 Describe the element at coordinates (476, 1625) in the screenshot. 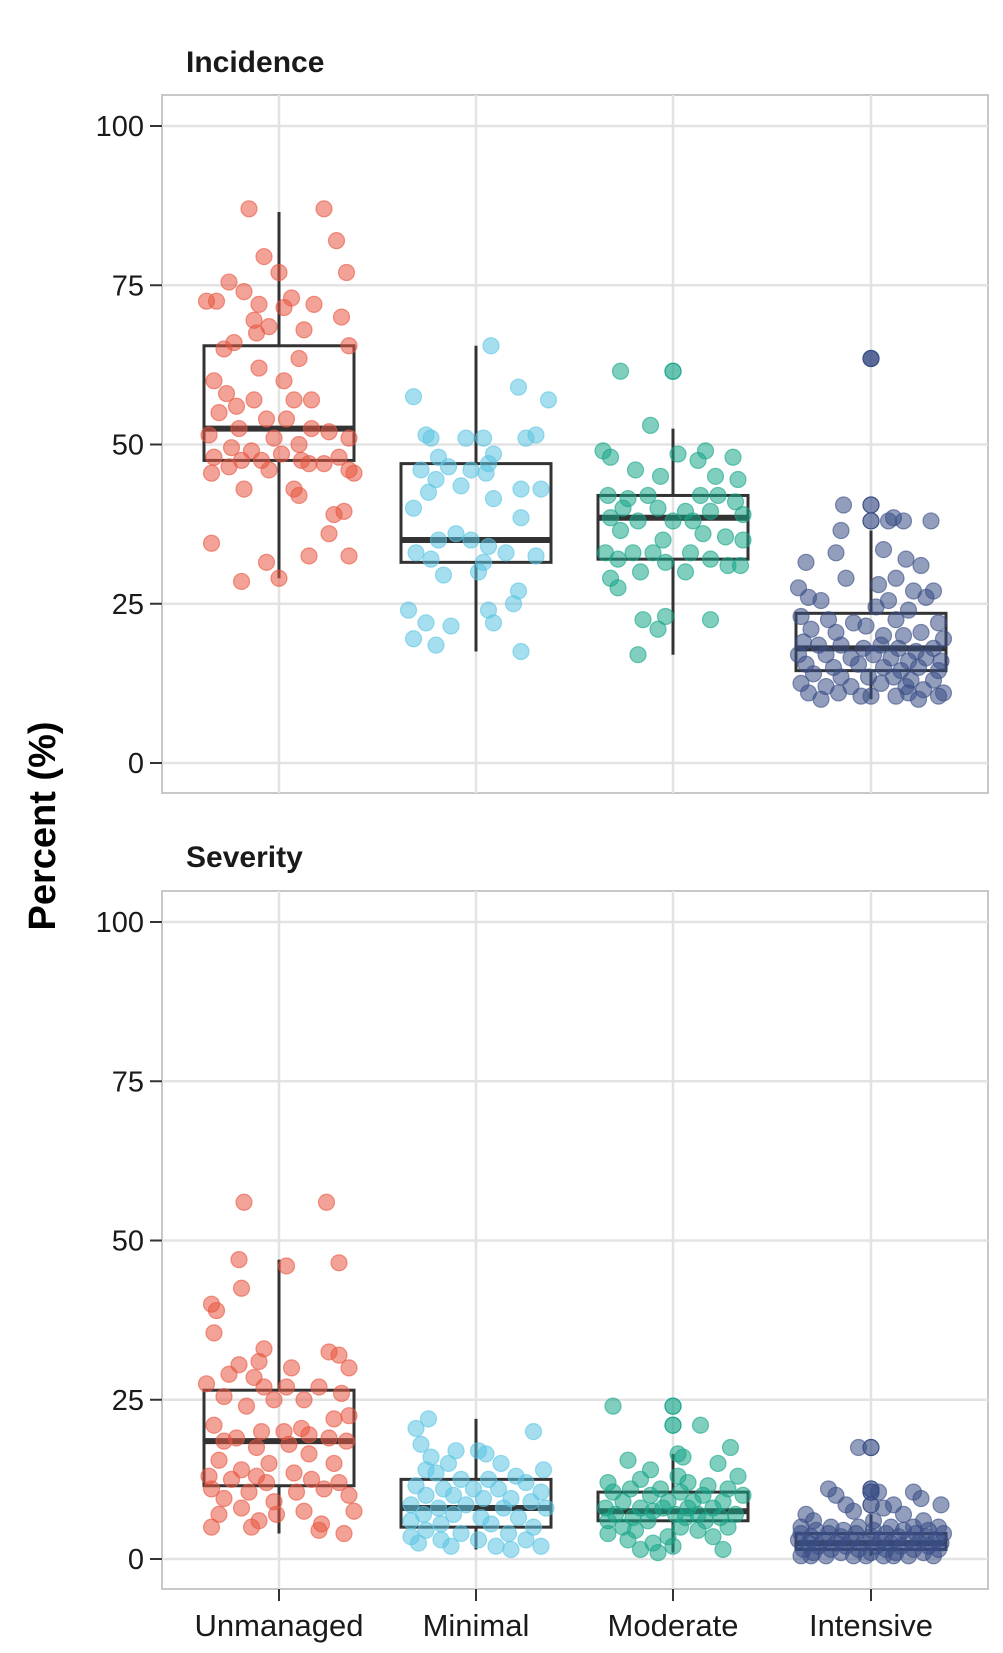

I see `x-tick-label-minimal: Minimal` at that location.